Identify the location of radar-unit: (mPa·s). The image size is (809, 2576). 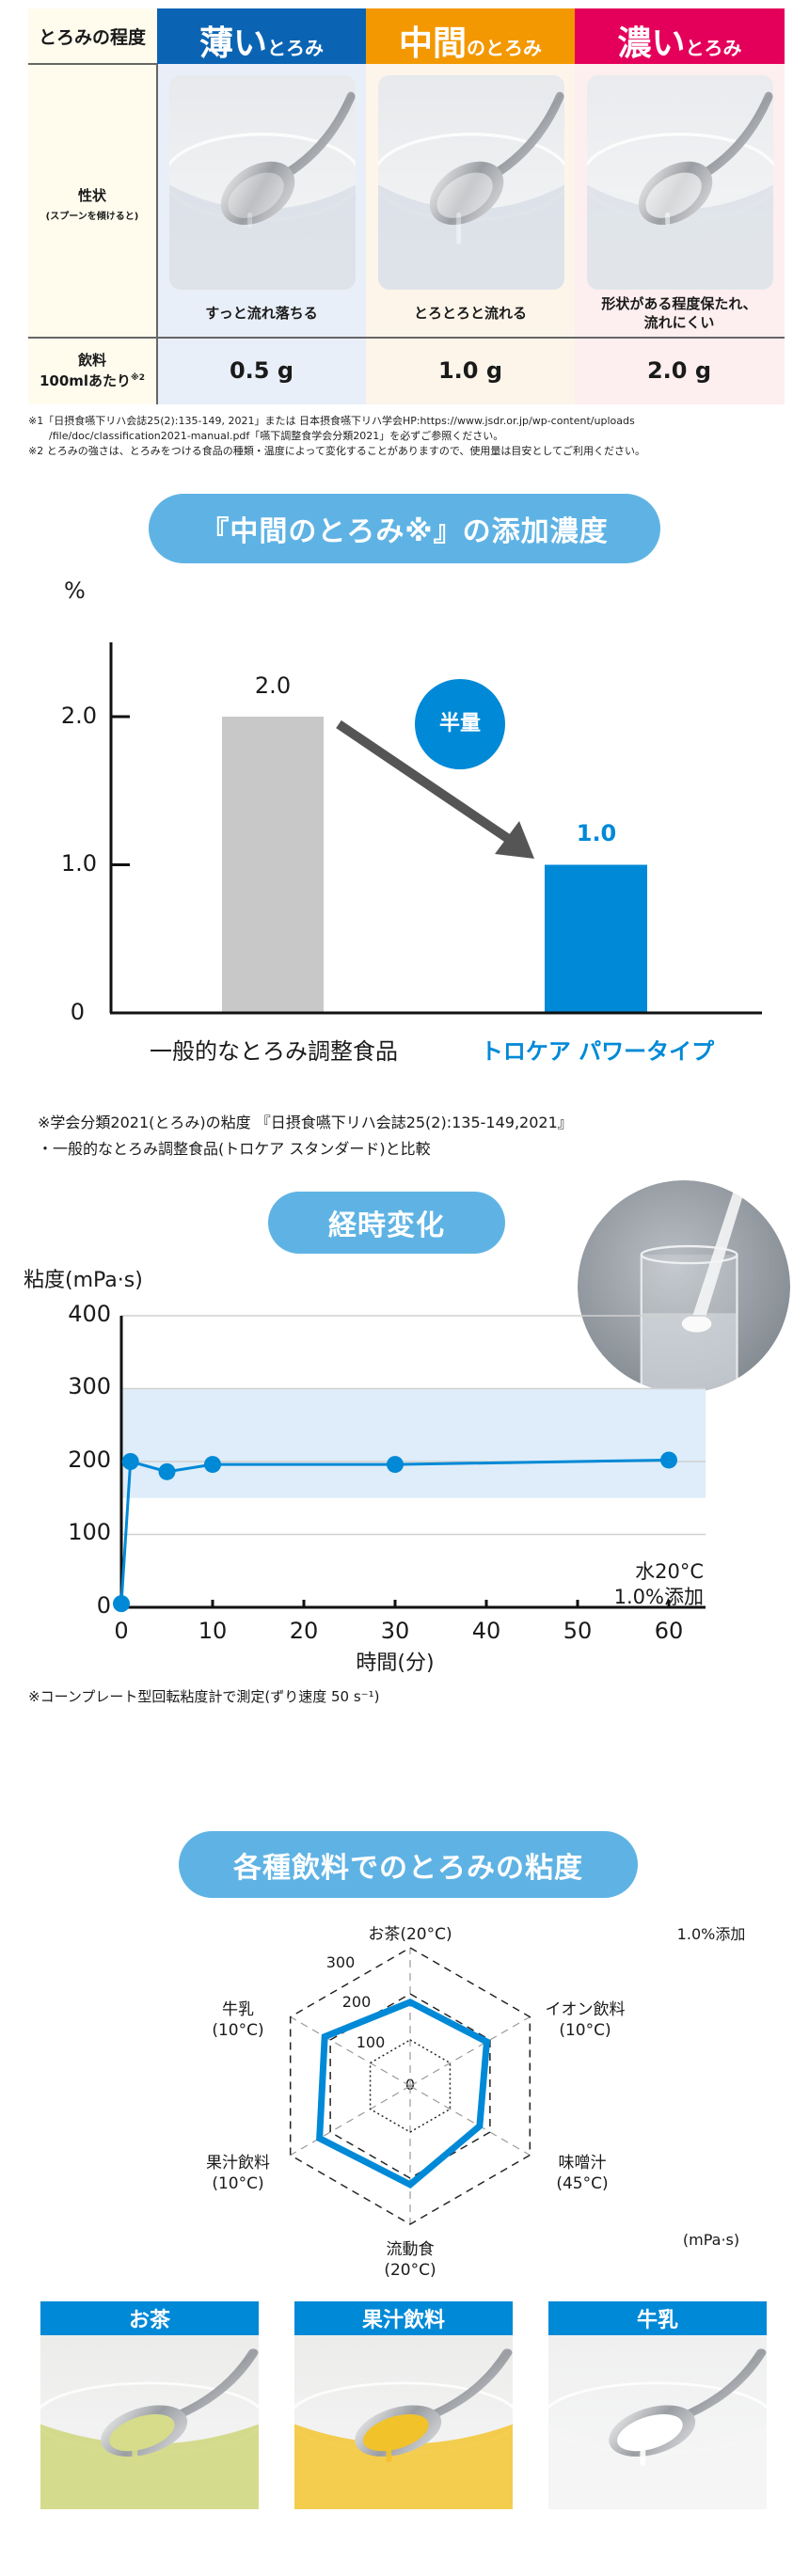
(711, 2240).